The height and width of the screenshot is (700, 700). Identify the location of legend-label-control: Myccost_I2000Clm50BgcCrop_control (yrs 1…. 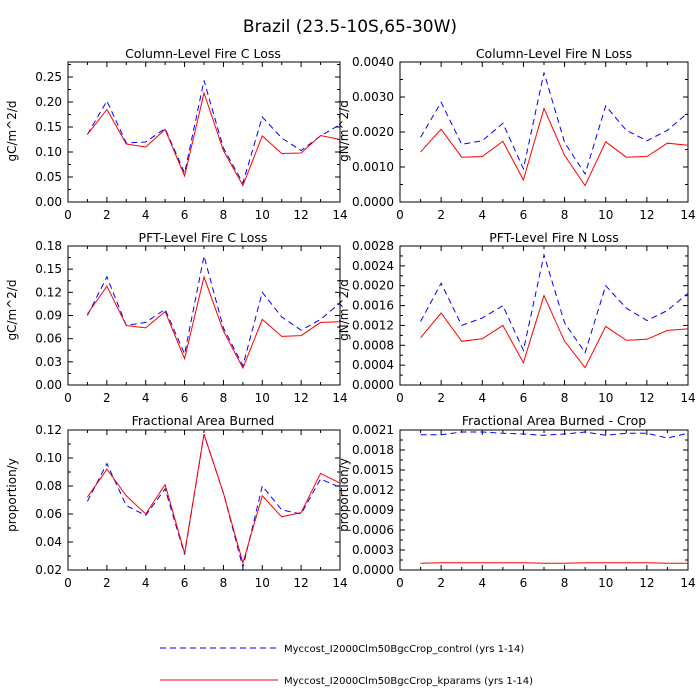
(404, 649).